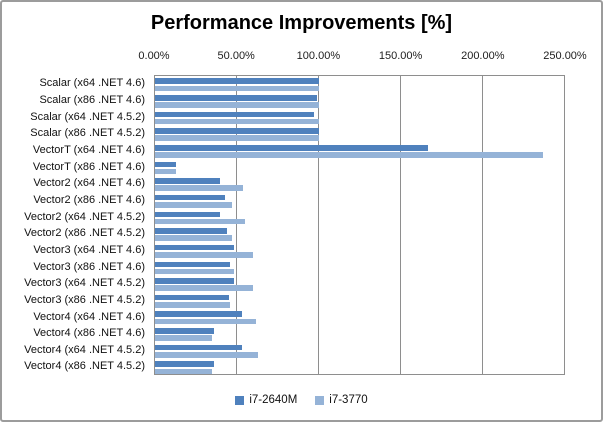 Image resolution: width=603 pixels, height=422 pixels. What do you see at coordinates (84, 366) in the screenshot?
I see `category-label: Vector4 (x86 .NET 4.5.2)` at bounding box center [84, 366].